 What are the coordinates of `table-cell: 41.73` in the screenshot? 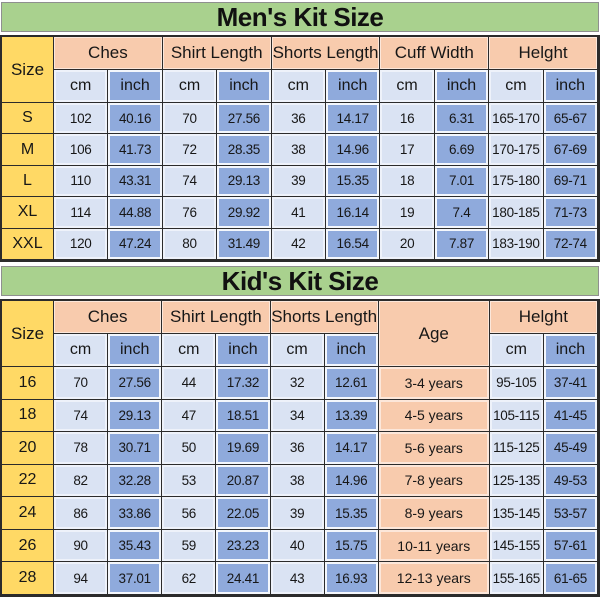 It's located at (135, 150).